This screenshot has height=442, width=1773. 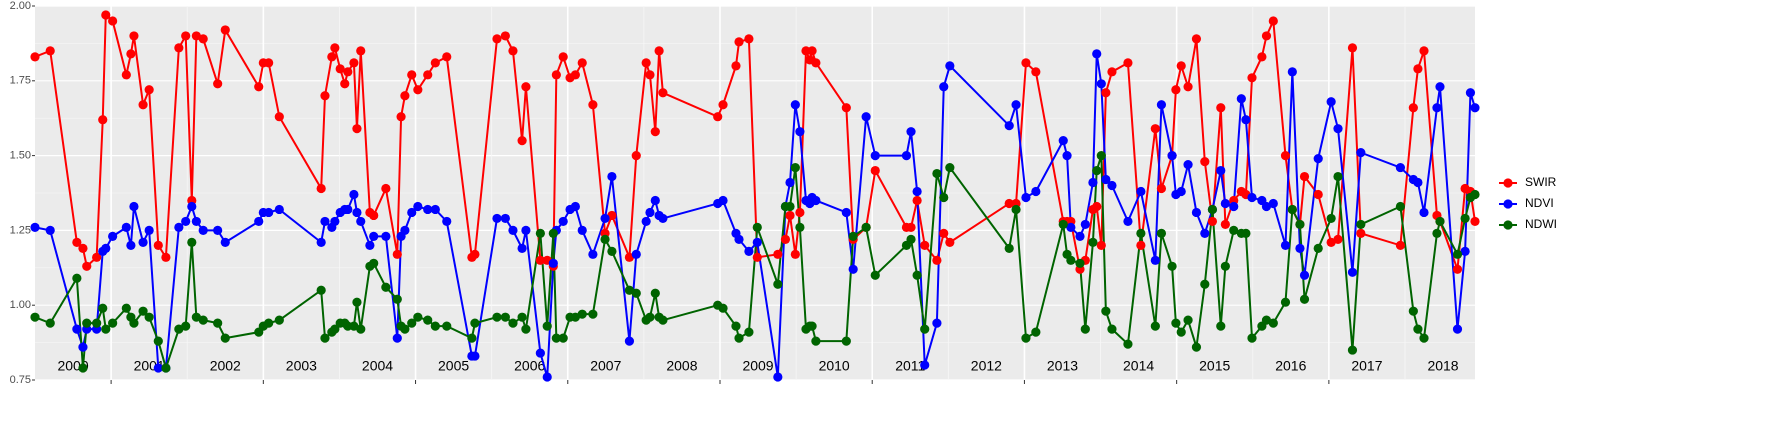 I want to click on y-tick-label: 2.00, so click(x=20, y=6).